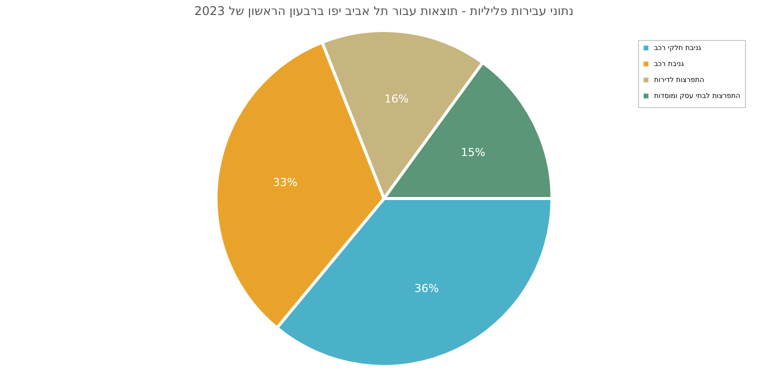 The image size is (768, 380). Describe the element at coordinates (396, 99) in the screenshot. I see `data-label: 16%` at that location.